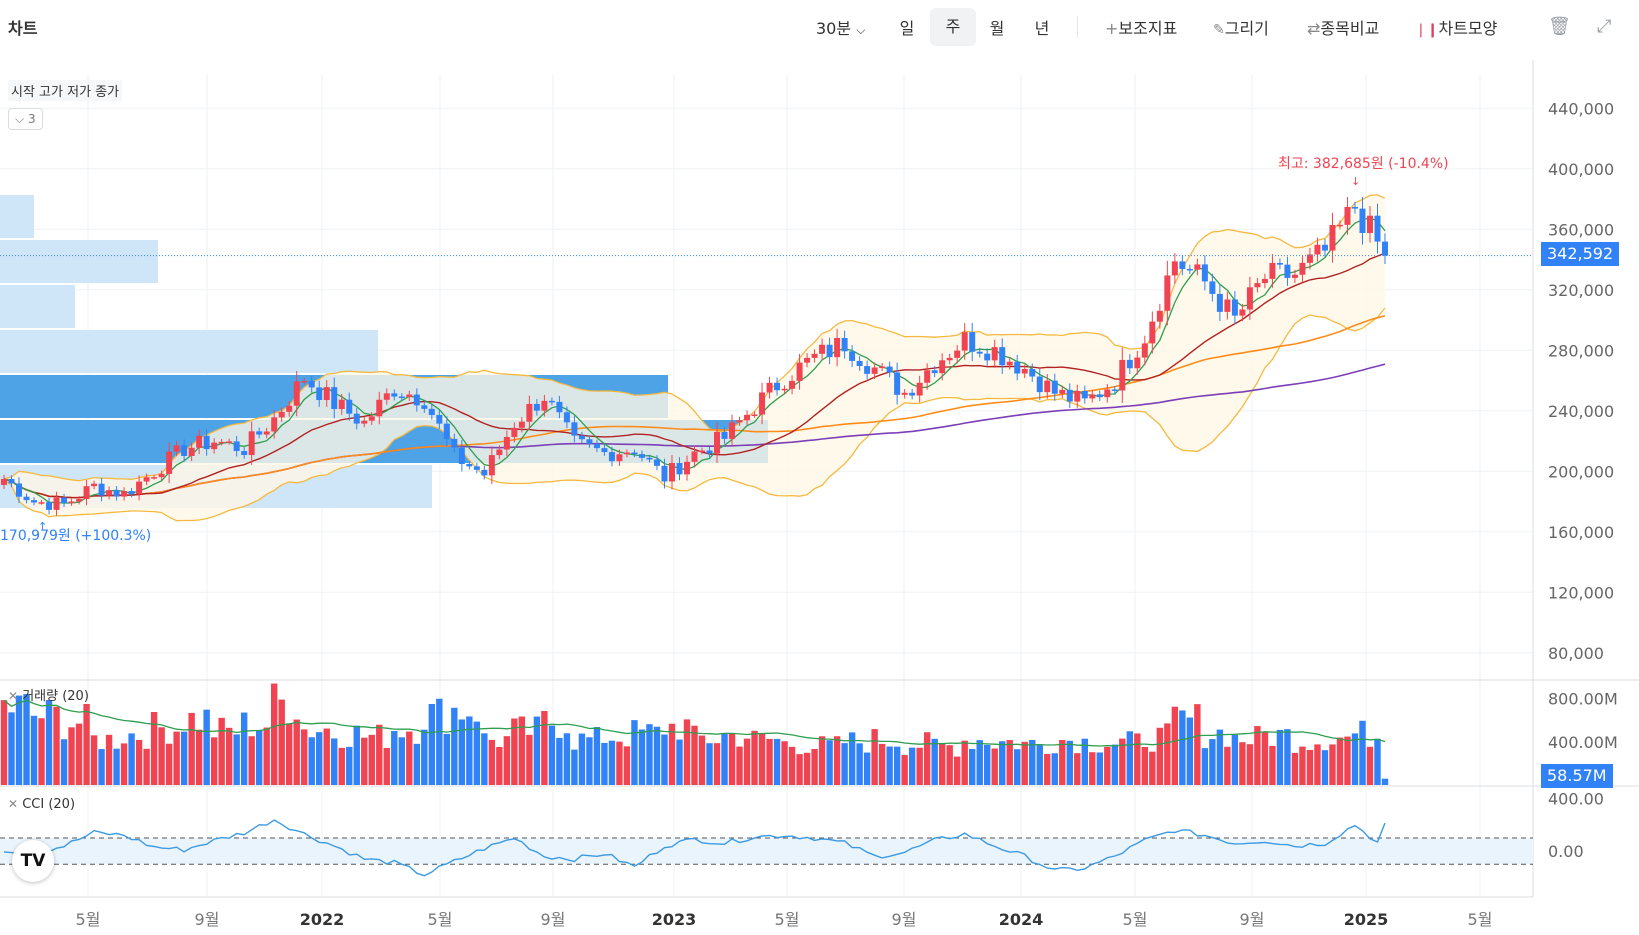  Describe the element at coordinates (75, 536) in the screenshot. I see `low-price-annotation: 170,979원 (+100.3%)` at that location.